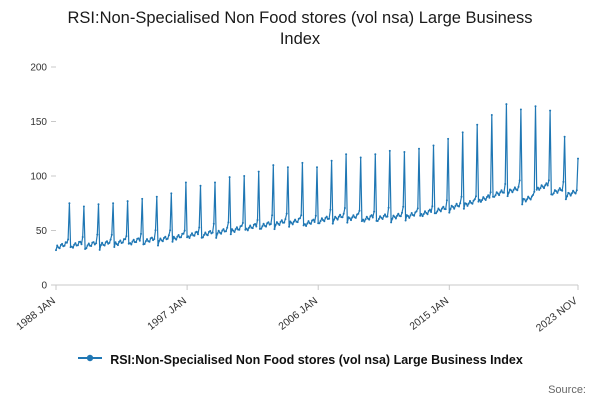 This screenshot has width=600, height=400. What do you see at coordinates (557, 315) in the screenshot?
I see `svg-text: 2023 NOV` at bounding box center [557, 315].